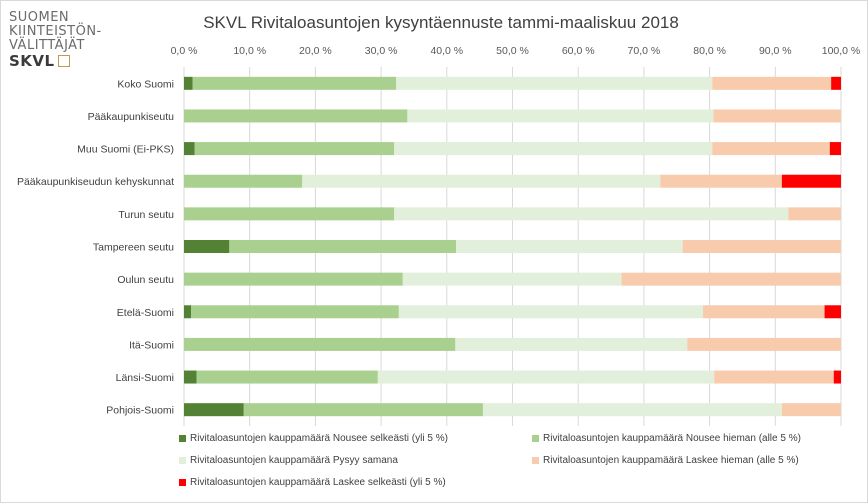  I want to click on category-label: Koko Suomi, so click(145, 84).